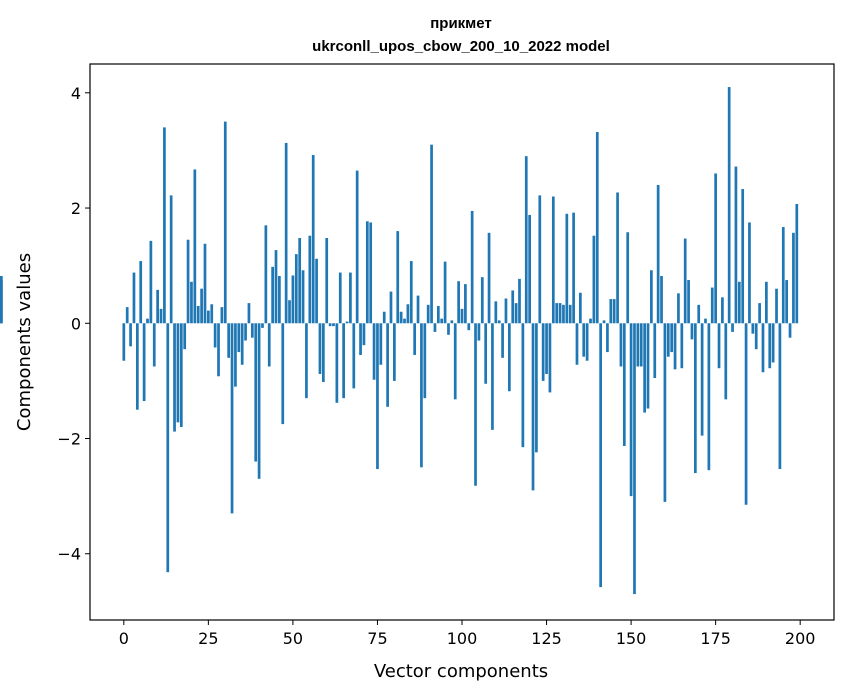  Describe the element at coordinates (467, 634) in the screenshot. I see `x-axis-ticks: 0 25 50 75 100 125 150 175 200` at that location.